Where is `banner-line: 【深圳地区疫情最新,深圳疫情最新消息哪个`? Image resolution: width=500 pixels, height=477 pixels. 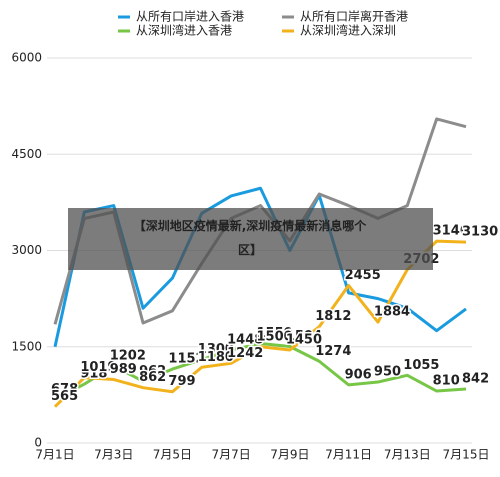 banner-line: 【深圳地区疫情最新,深圳疫情最新消息哪个 is located at coordinates (251, 225).